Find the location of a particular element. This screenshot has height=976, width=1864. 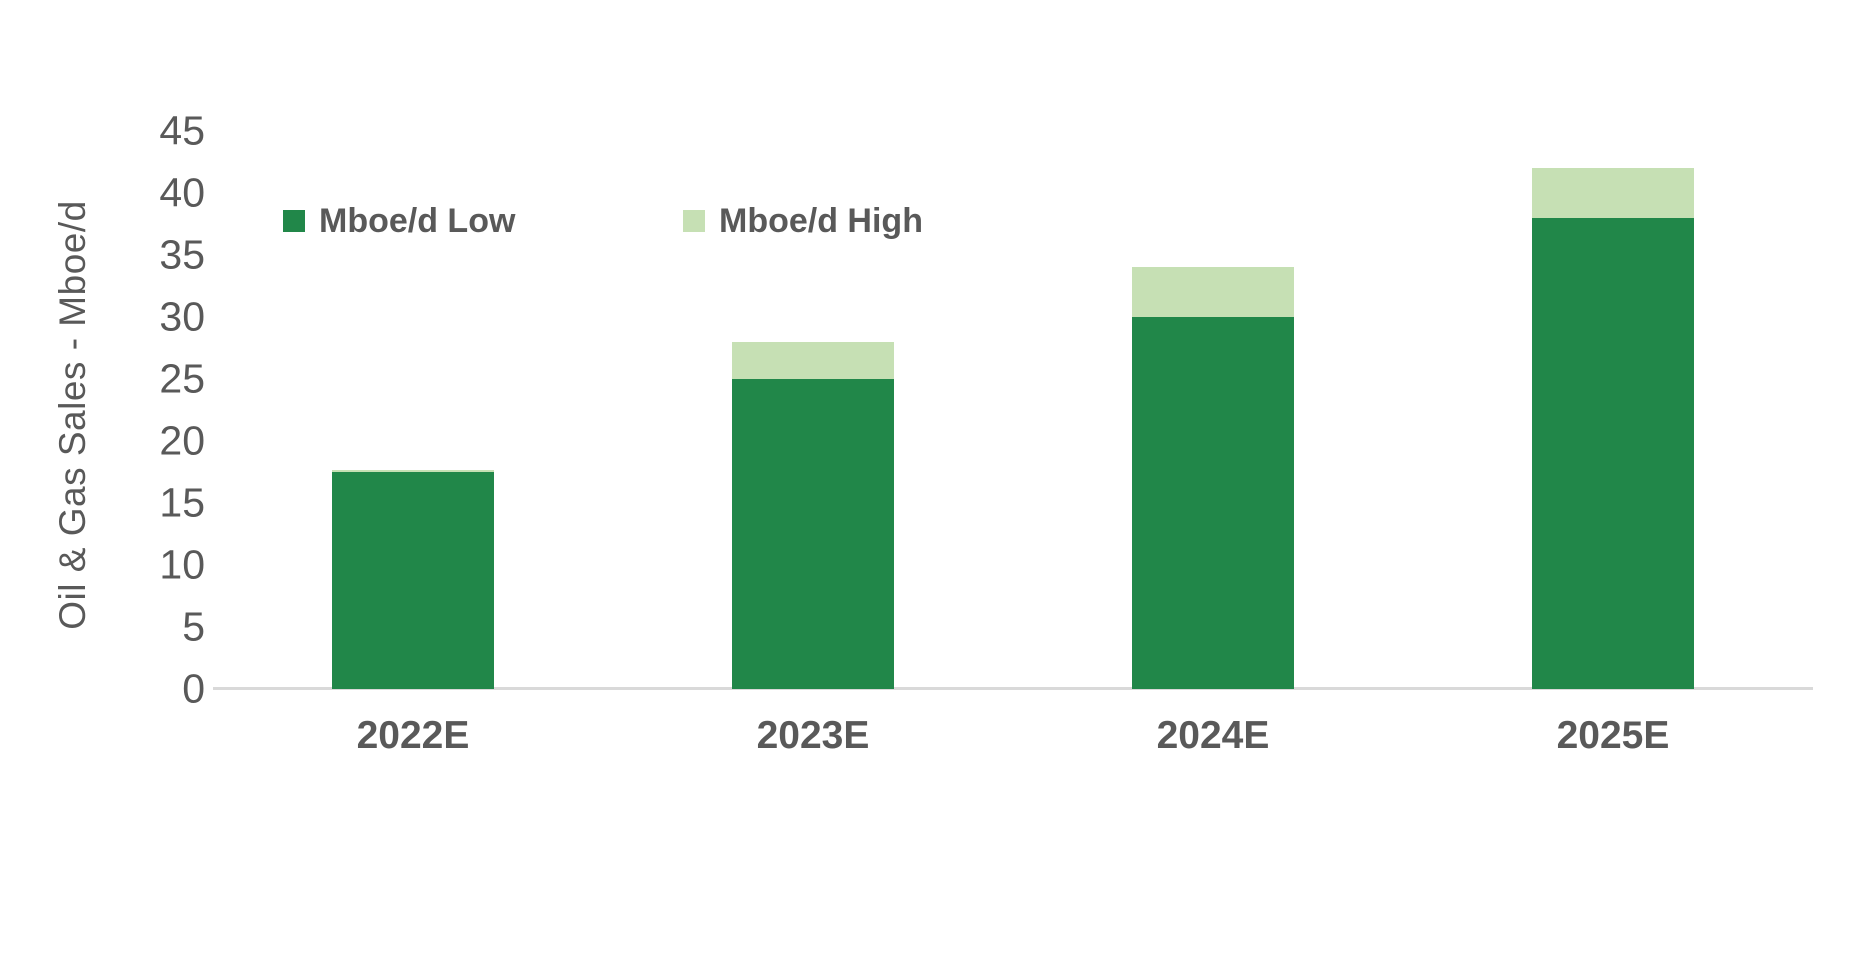

legend-item-low: Mboe/d Low is located at coordinates (399, 221).